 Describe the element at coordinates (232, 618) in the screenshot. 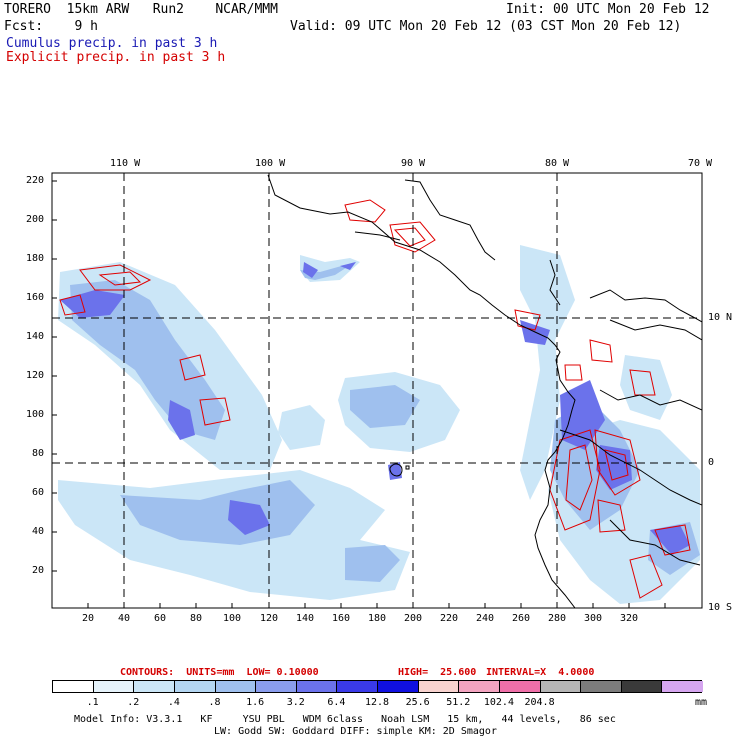

I see `x-tick-label: 100` at that location.